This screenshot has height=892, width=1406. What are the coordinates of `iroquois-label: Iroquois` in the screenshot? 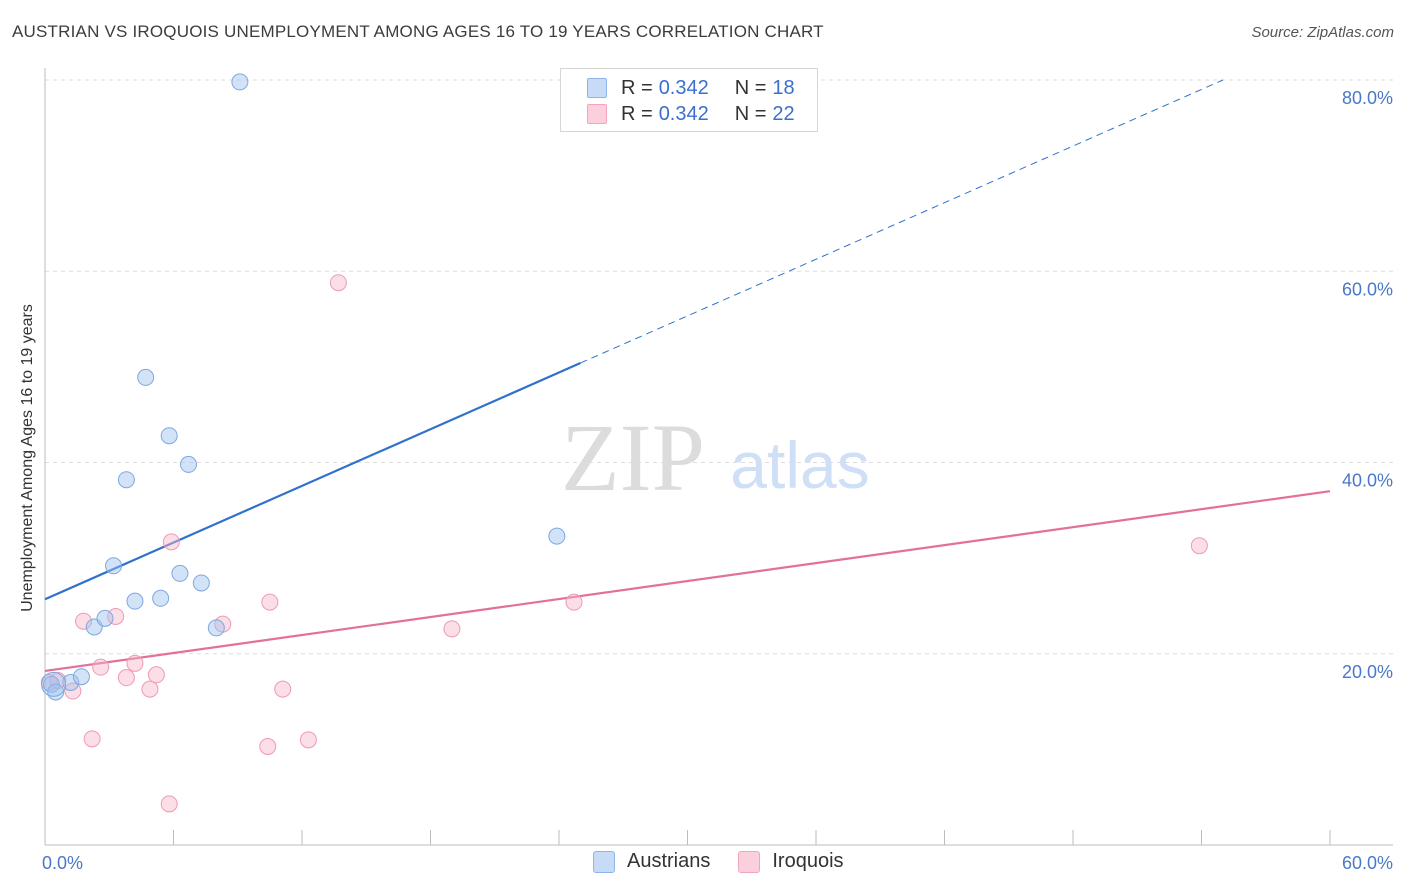 It's located at (808, 861).